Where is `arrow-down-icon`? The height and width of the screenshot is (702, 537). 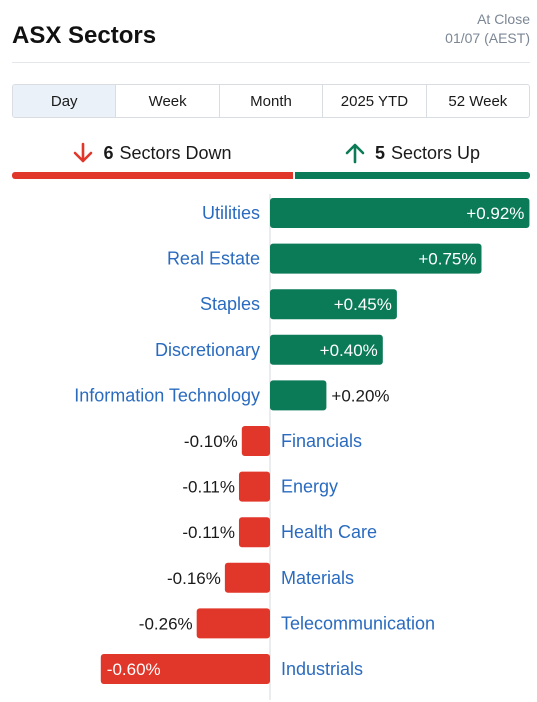
arrow-down-icon is located at coordinates (83, 152).